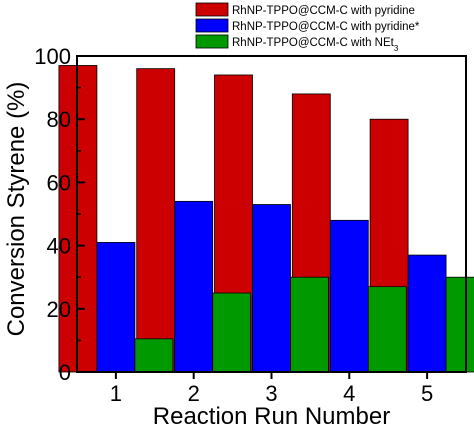 Image resolution: width=474 pixels, height=430 pixels. What do you see at coordinates (232, 332) in the screenshot?
I see `bar-series3-run2` at bounding box center [232, 332].